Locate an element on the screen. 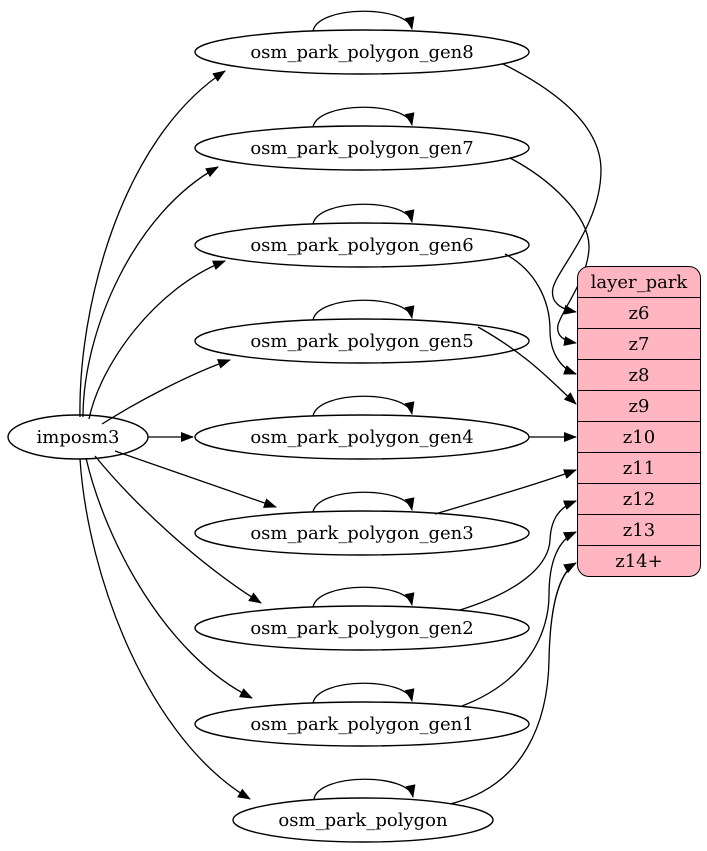  node-ellipse-gen7 is located at coordinates (362, 148).